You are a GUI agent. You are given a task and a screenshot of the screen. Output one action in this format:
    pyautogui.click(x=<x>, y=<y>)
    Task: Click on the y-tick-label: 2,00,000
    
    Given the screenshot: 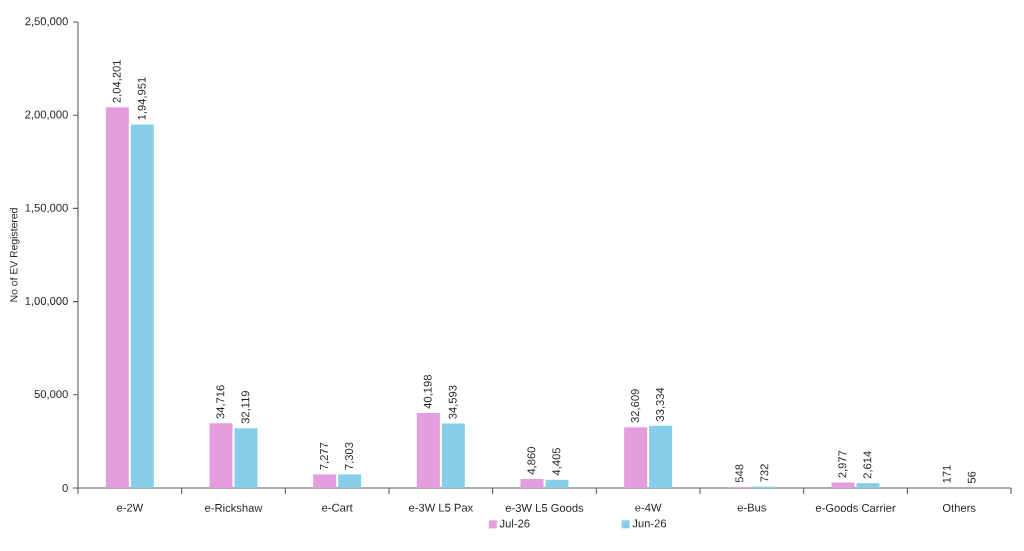 What is the action you would take?
    pyautogui.click(x=46, y=115)
    